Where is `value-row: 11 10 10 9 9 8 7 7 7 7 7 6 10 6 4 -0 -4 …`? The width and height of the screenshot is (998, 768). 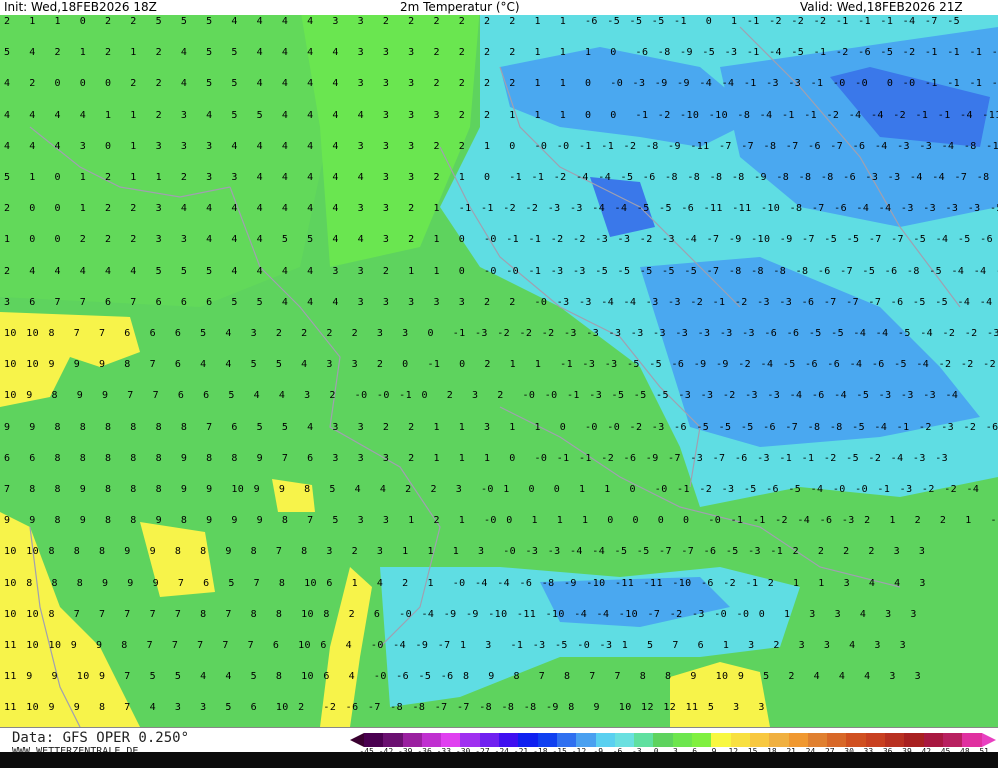 value-row: 11 10 10 9 9 8 7 7 7 7 7 6 10 6 4 -0 -4 … is located at coordinates (455, 645).